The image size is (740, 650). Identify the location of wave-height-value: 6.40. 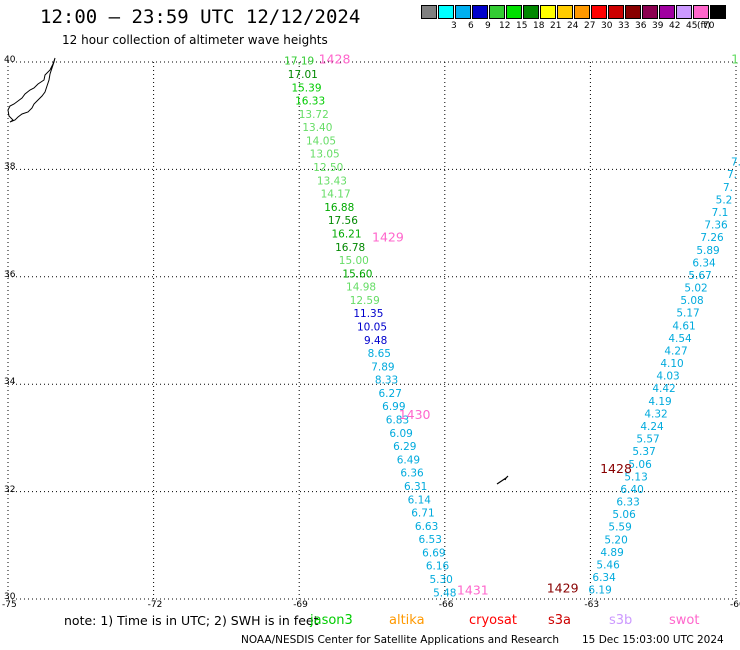
(631, 490).